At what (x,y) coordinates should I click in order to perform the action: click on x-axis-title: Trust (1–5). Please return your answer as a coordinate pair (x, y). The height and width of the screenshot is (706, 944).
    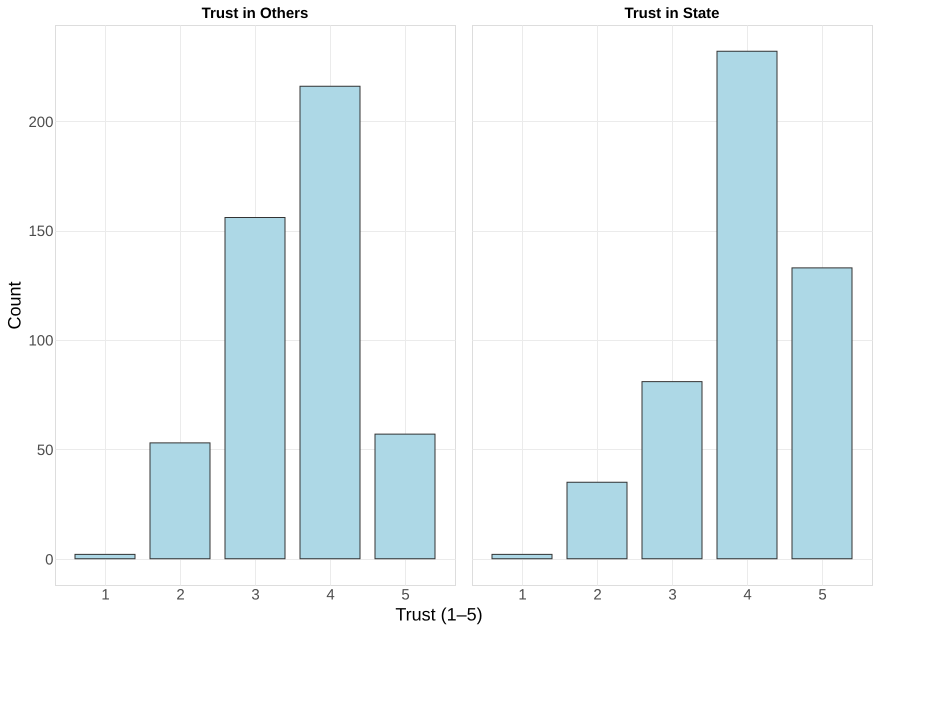
    Looking at the image, I should click on (439, 614).